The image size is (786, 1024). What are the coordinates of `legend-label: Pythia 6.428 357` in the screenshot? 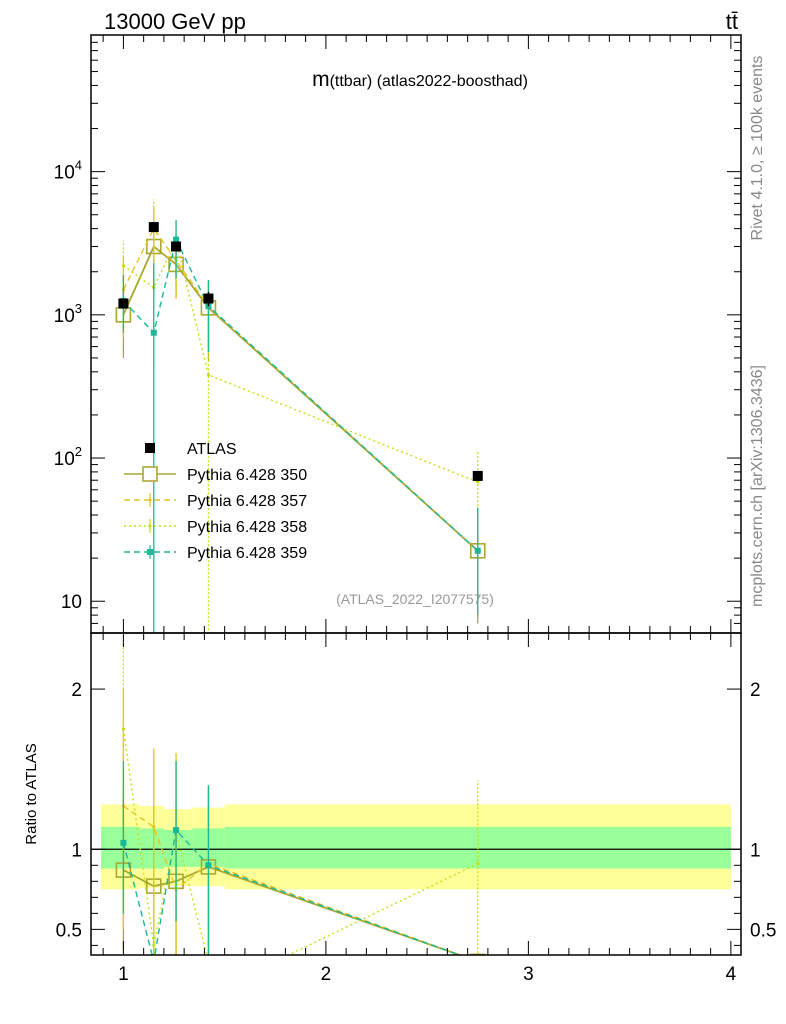 It's located at (247, 501).